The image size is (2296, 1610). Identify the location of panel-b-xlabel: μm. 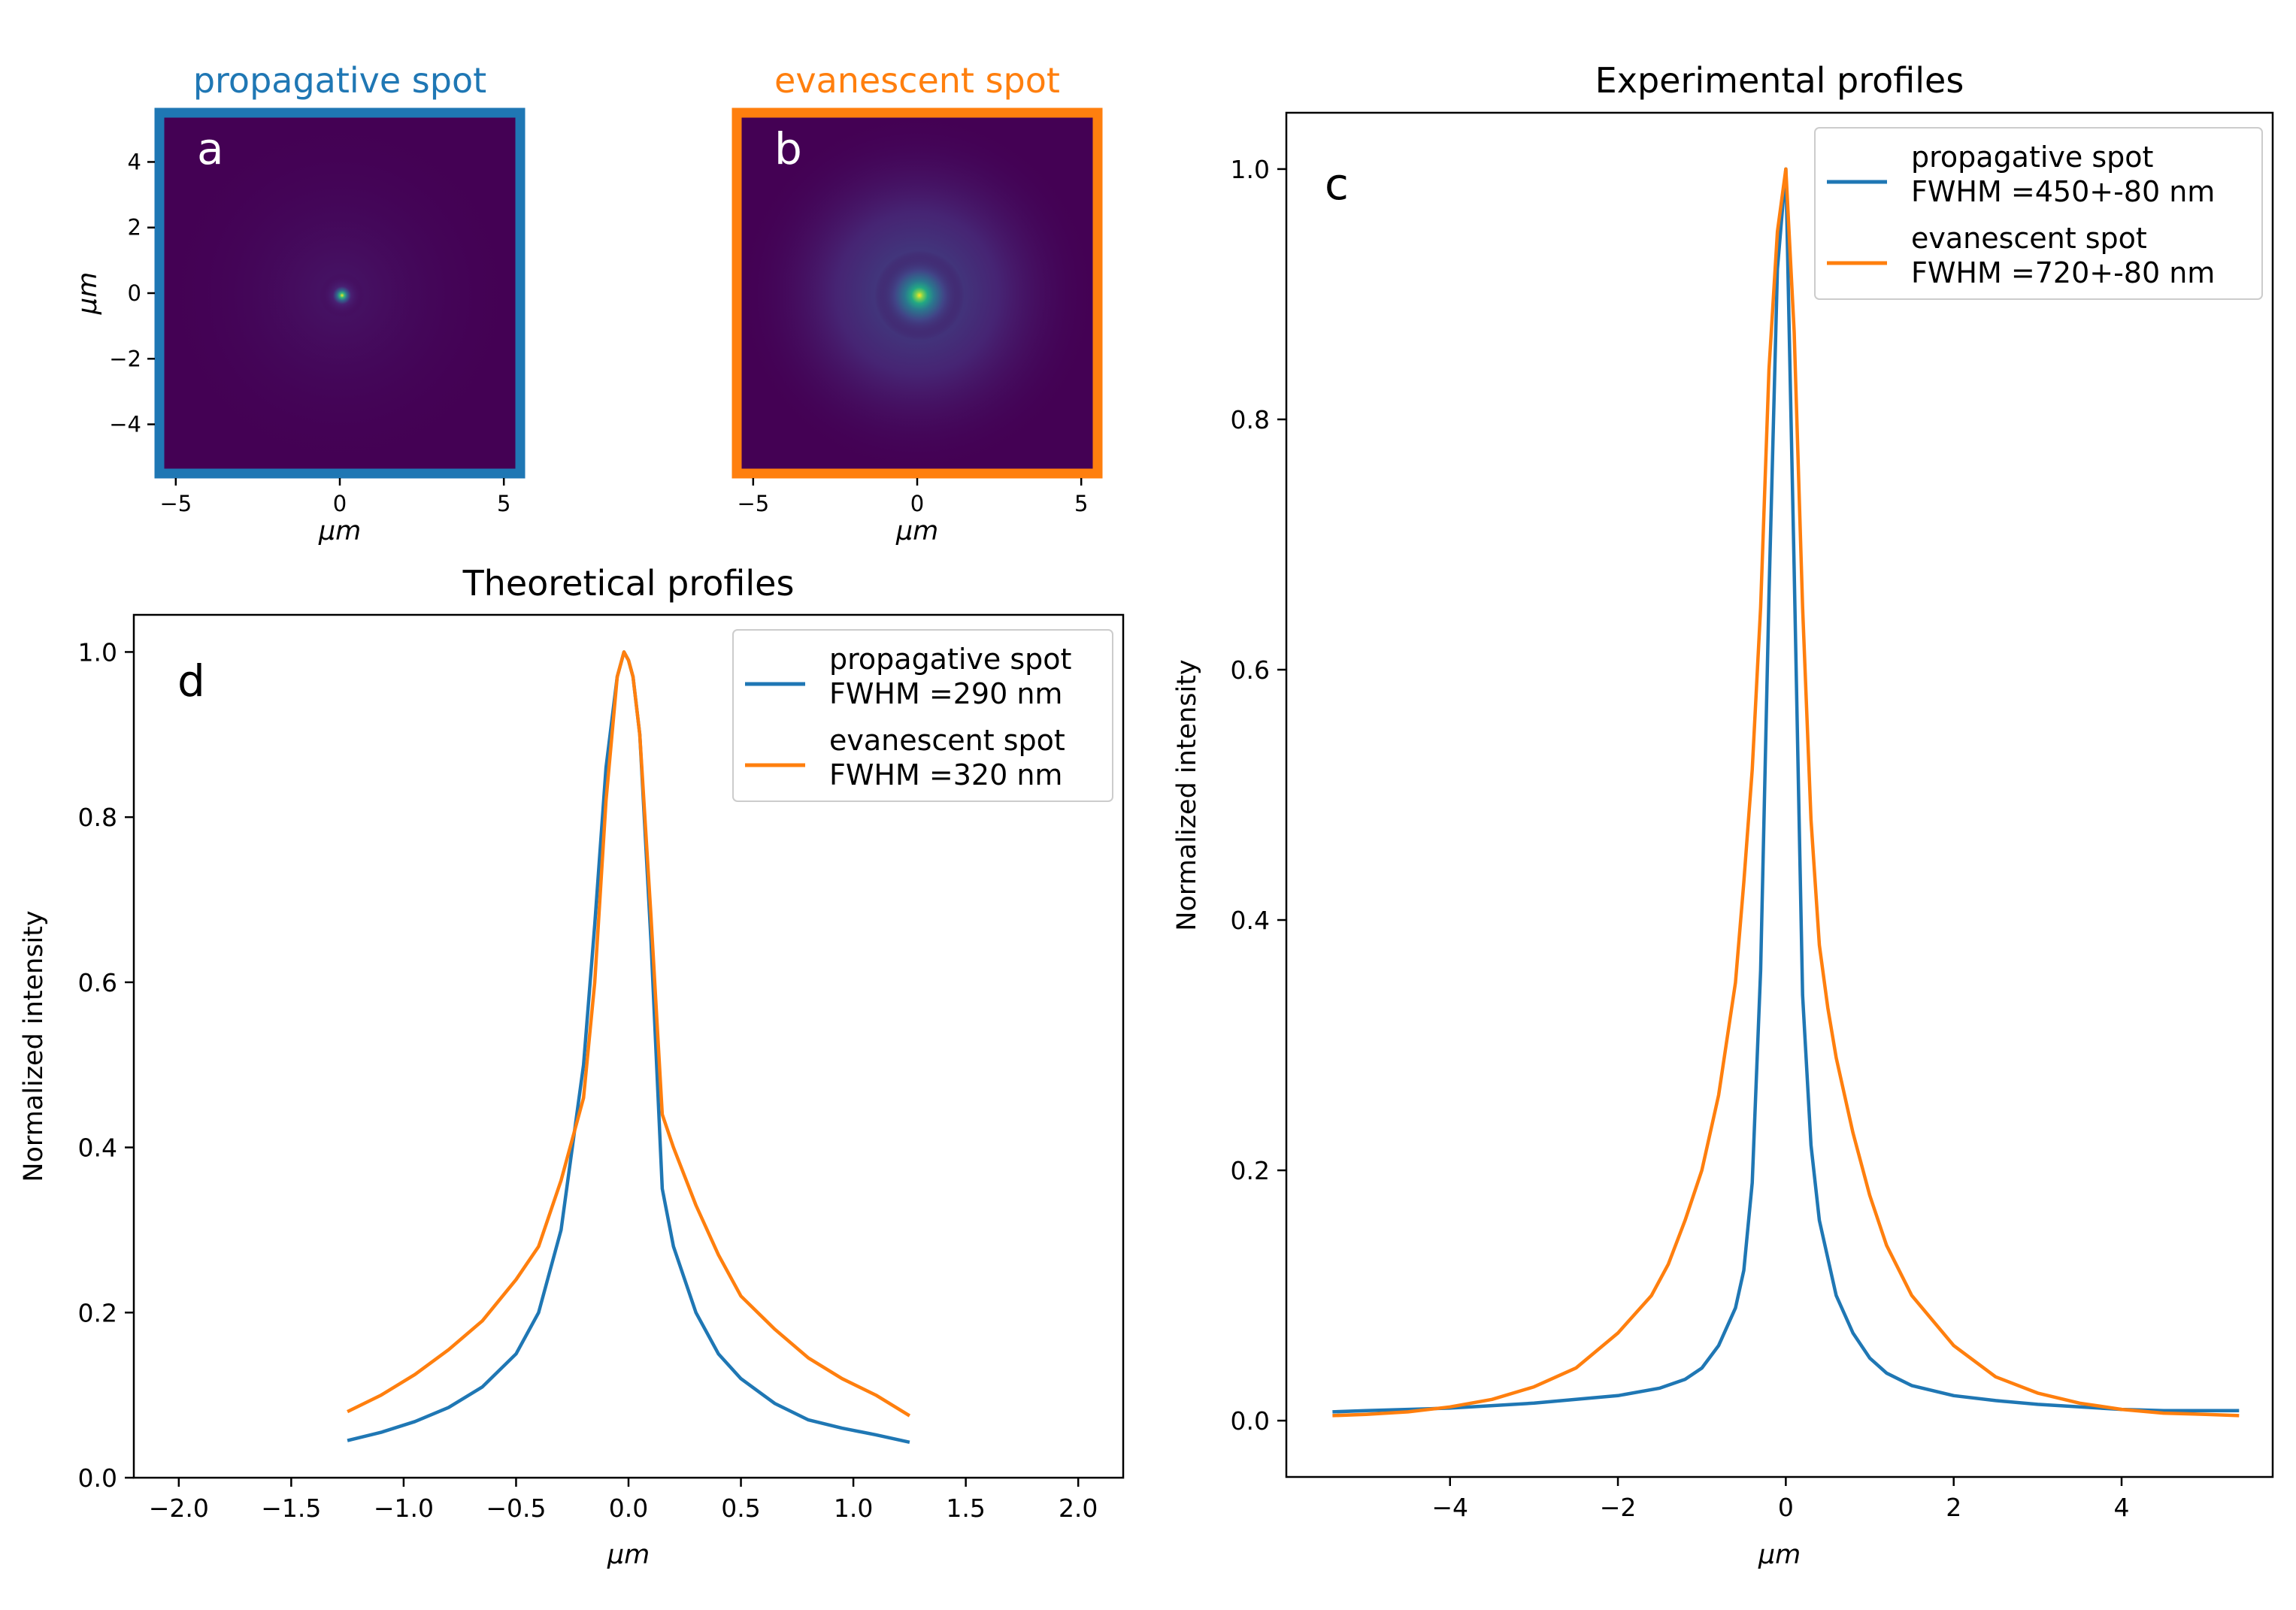
(916, 531).